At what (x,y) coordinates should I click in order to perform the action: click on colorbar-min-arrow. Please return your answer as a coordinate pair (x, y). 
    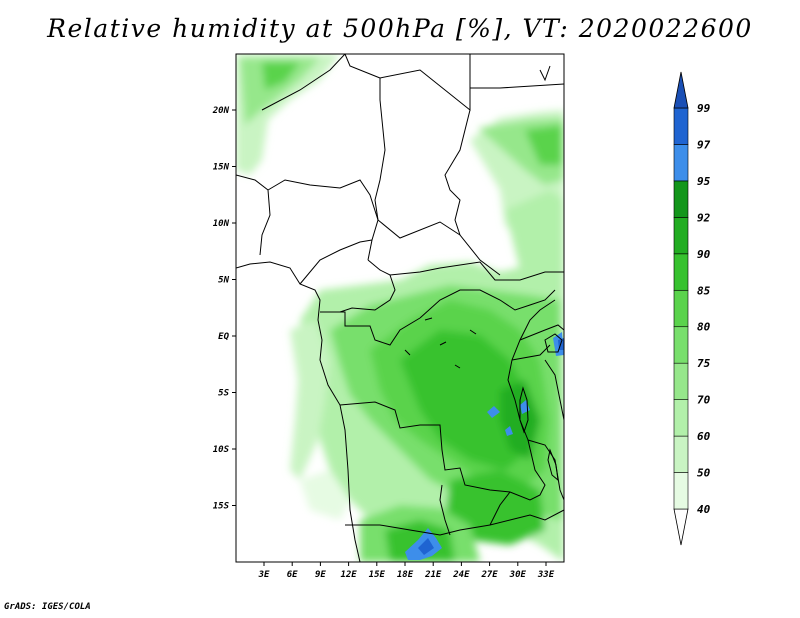
    Looking at the image, I should click on (681, 527).